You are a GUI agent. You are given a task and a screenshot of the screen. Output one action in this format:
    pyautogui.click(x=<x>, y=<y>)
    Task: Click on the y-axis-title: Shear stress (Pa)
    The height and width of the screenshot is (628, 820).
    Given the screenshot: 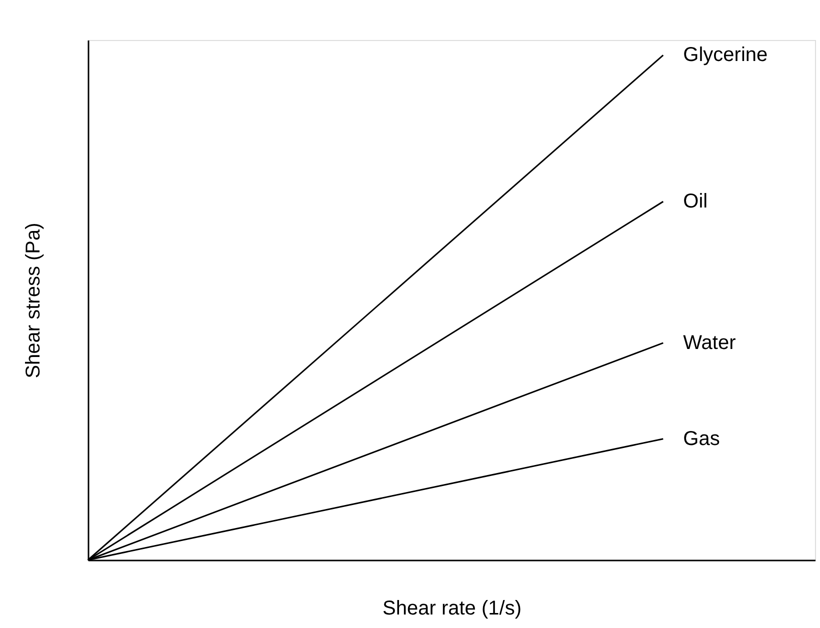 What is the action you would take?
    pyautogui.click(x=33, y=300)
    